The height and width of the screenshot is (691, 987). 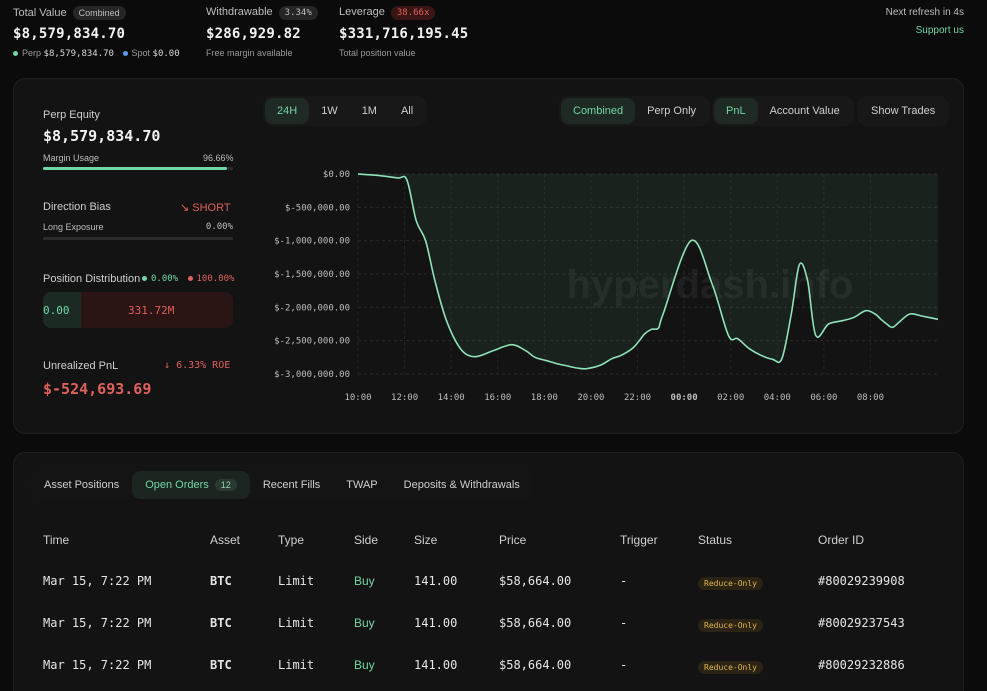 What do you see at coordinates (56, 540) in the screenshot?
I see `column-header-time: Time` at bounding box center [56, 540].